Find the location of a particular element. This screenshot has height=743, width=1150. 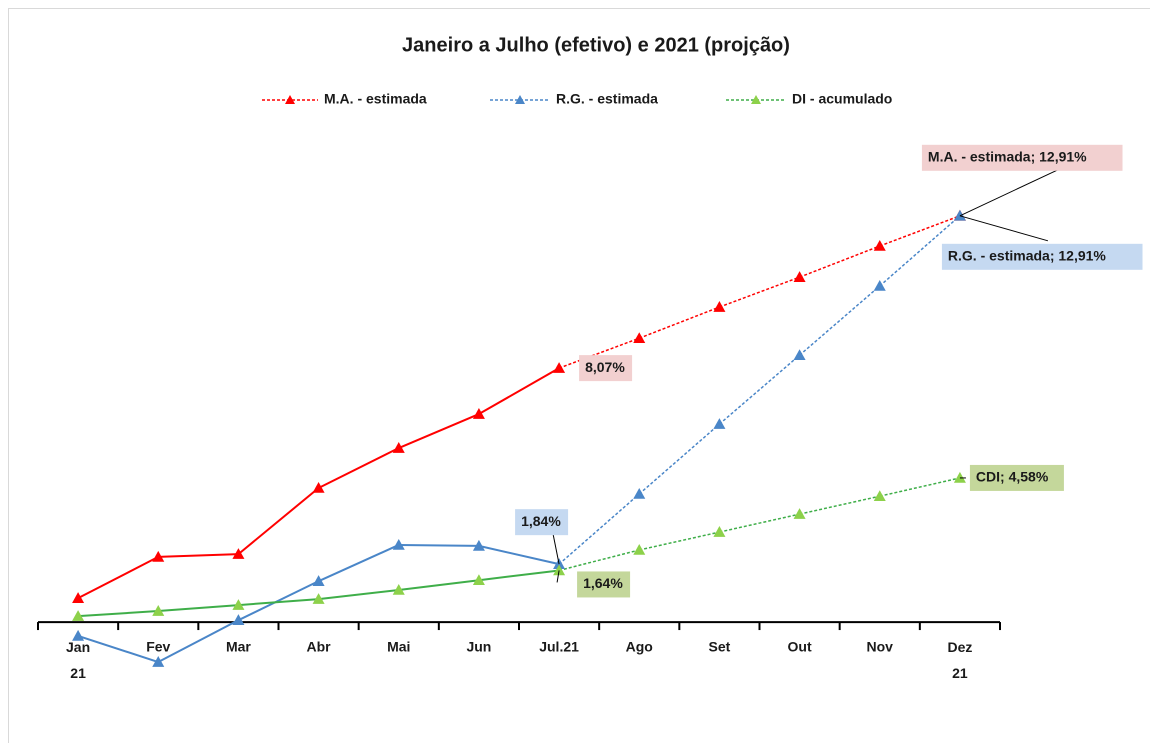

data-label: R.G. - estimada; 12,91% is located at coordinates (1027, 256).